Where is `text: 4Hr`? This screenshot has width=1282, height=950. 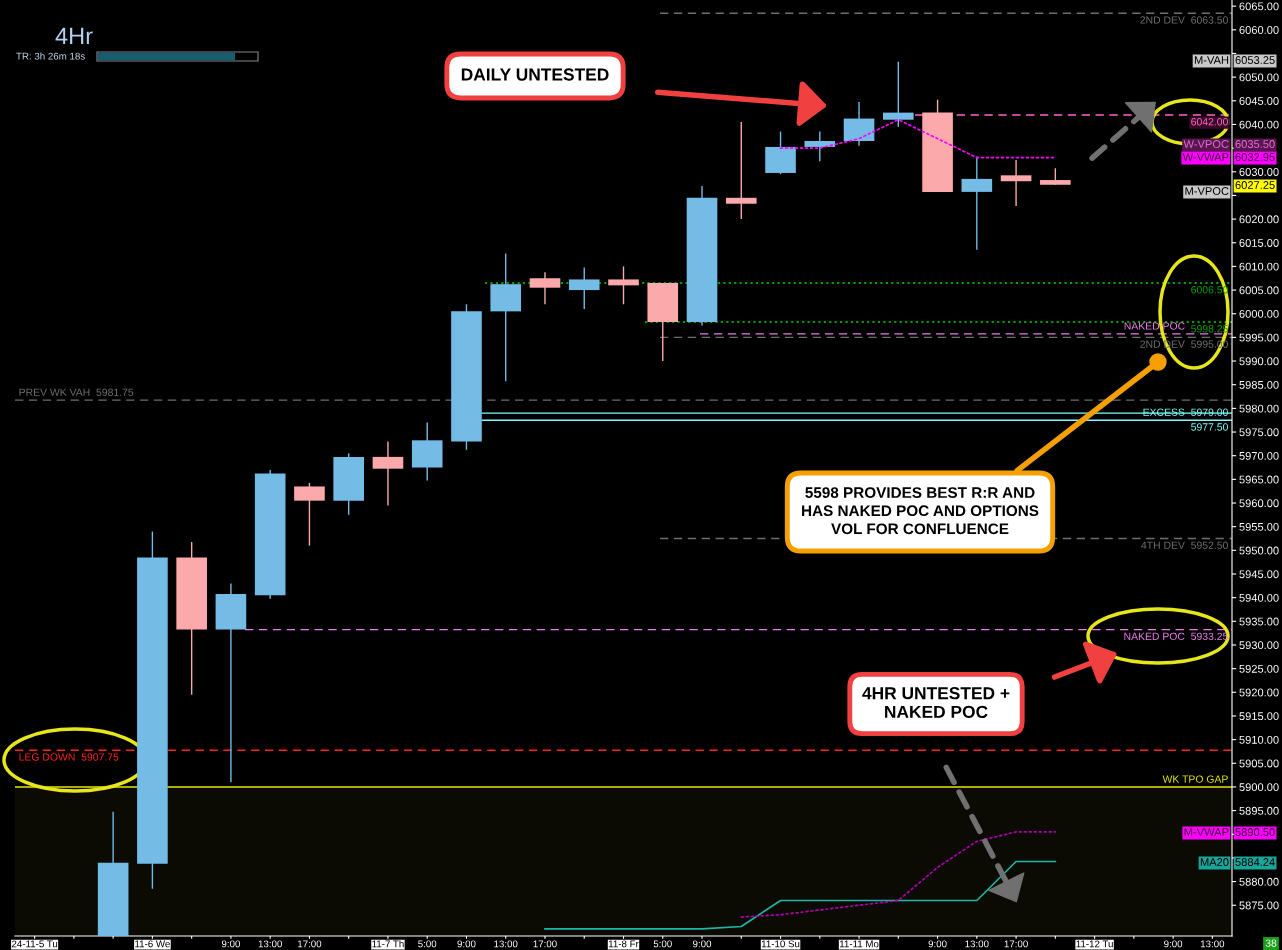
text: 4Hr is located at coordinates (74, 36).